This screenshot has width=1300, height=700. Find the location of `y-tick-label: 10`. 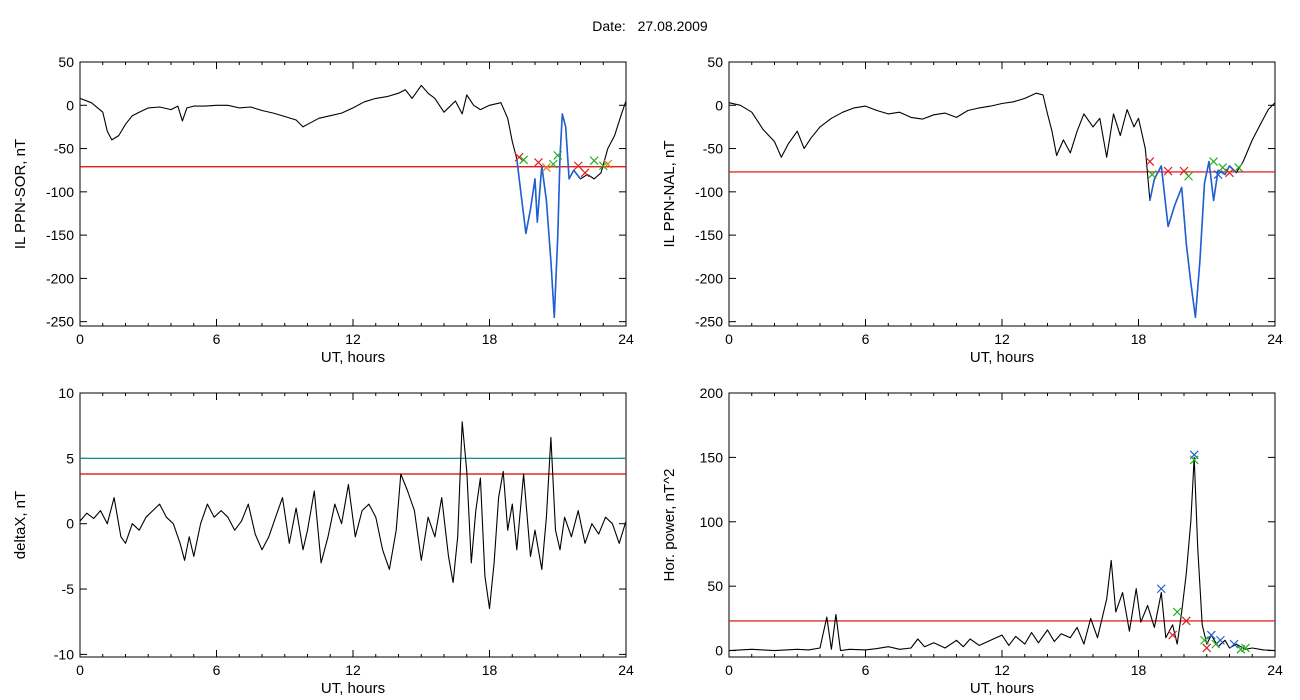

y-tick-label: 10 is located at coordinates (66, 393).